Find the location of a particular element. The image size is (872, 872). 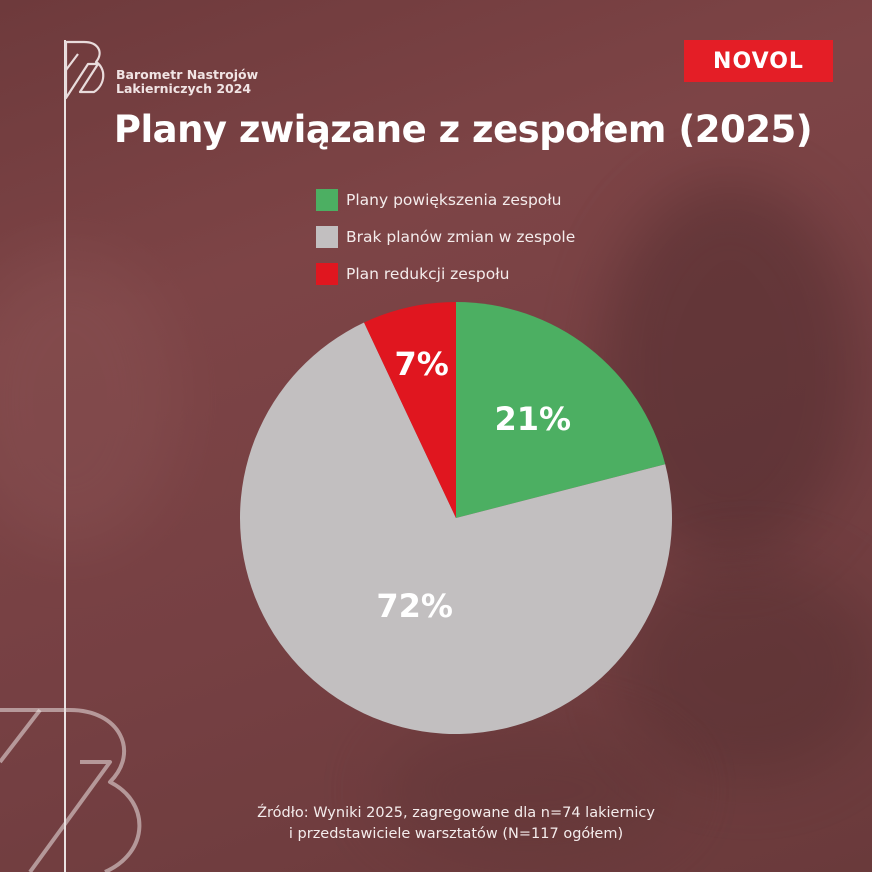

novol-logo: NOVOL is located at coordinates (758, 61).